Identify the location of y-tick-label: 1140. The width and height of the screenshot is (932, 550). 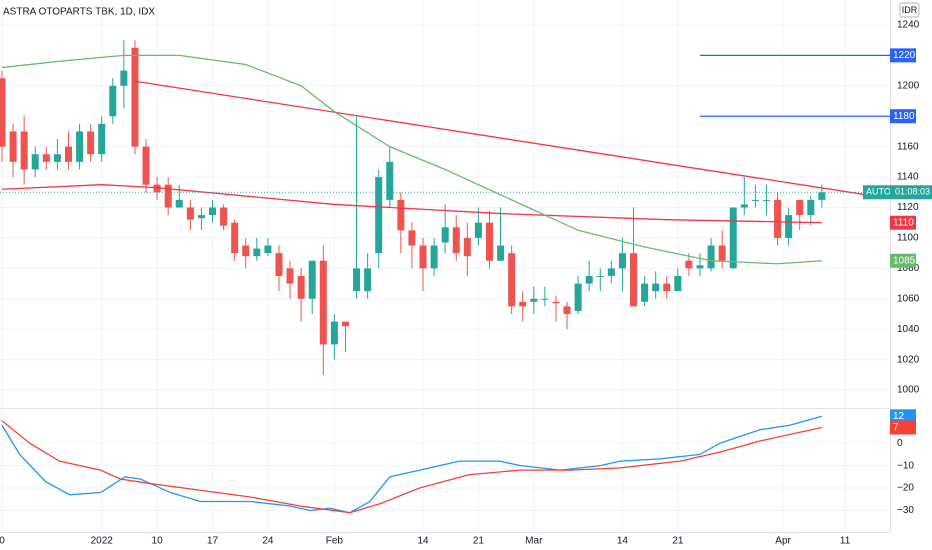
(908, 177).